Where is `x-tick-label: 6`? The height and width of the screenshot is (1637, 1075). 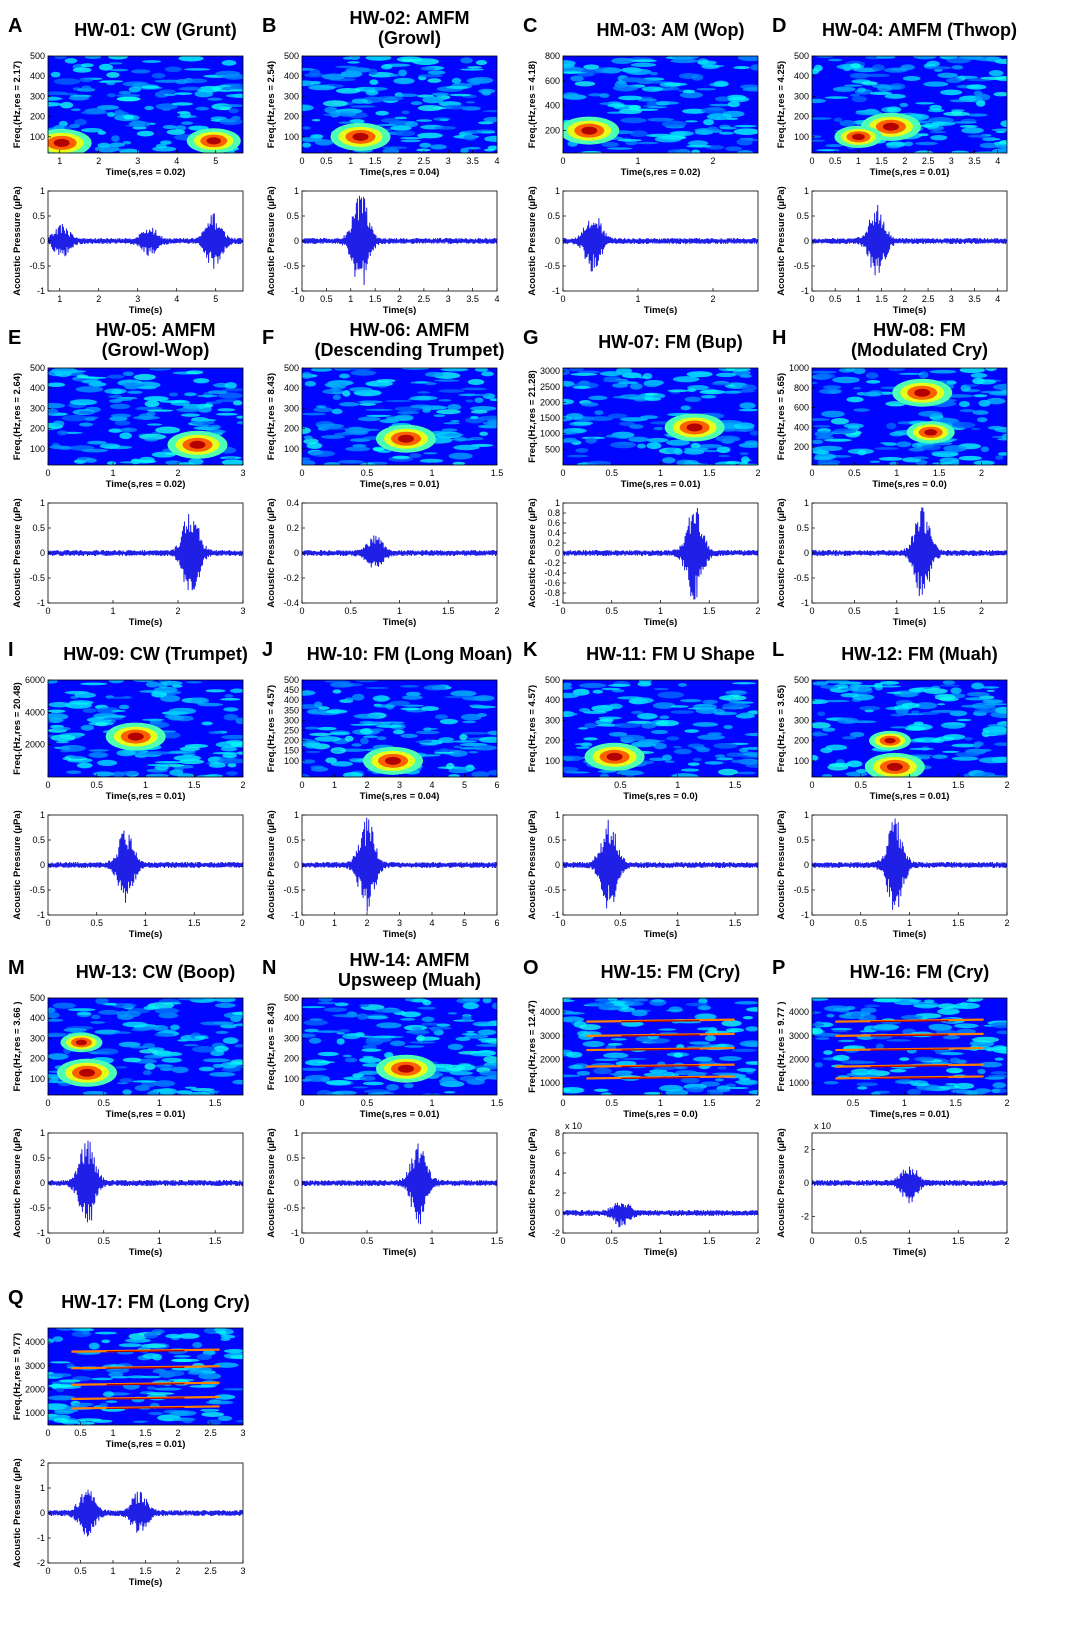
x-tick-label: 6 is located at coordinates (496, 785).